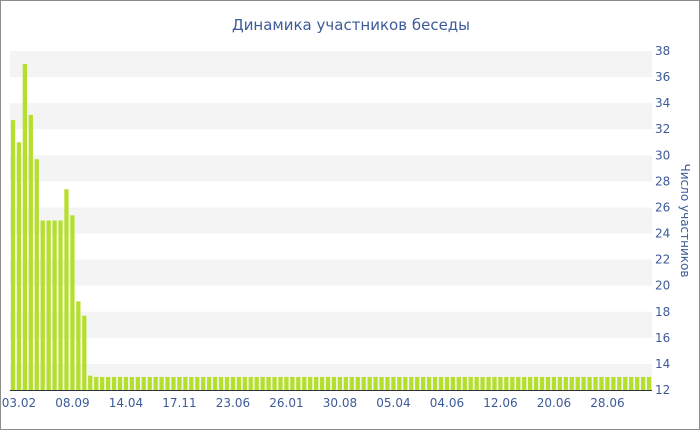 This screenshot has width=700, height=430. Describe the element at coordinates (447, 403) in the screenshot. I see `x-tick-label: 04.06` at that location.